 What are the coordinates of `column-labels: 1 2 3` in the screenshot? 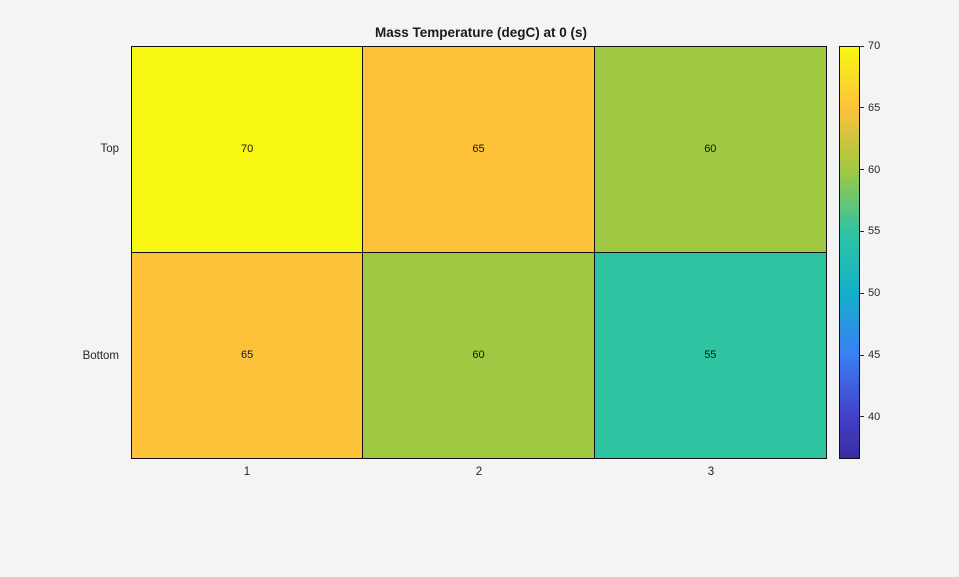 It's located at (479, 472).